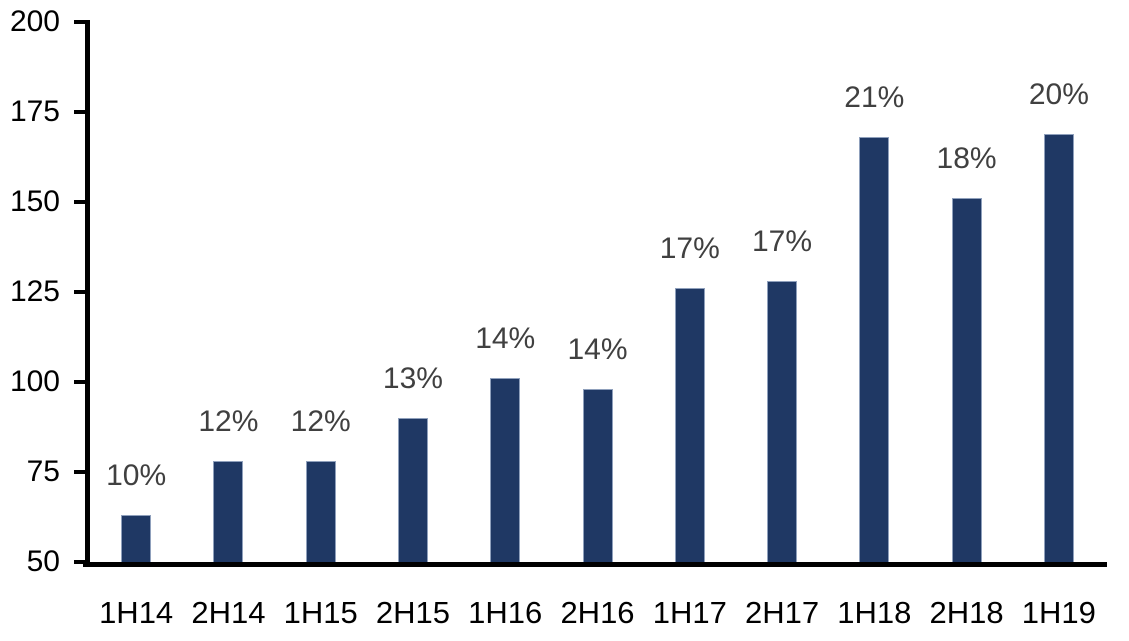 The image size is (1129, 641). What do you see at coordinates (597, 477) in the screenshot?
I see `bar-2H16` at bounding box center [597, 477].